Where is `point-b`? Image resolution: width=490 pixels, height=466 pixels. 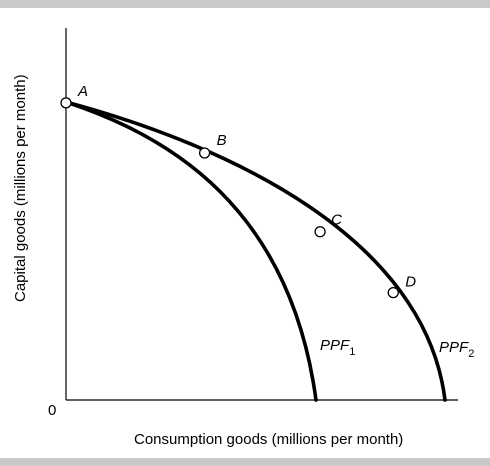 point-b is located at coordinates (204, 153).